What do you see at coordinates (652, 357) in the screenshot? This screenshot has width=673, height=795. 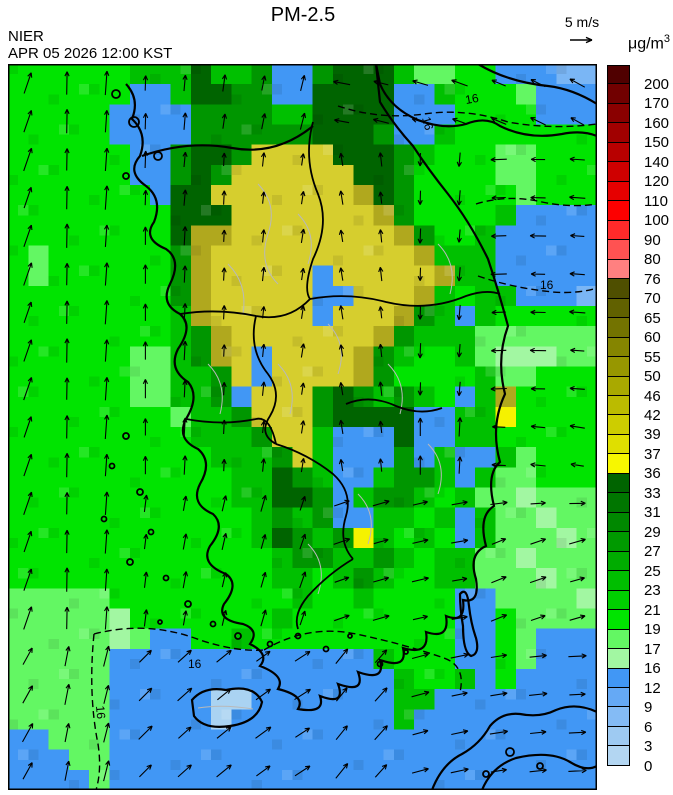 I see `colorbar-tick-label: 55` at bounding box center [652, 357].